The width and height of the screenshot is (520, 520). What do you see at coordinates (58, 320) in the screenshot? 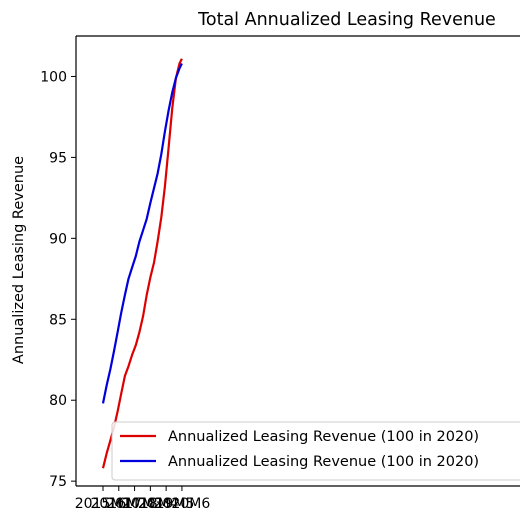
I see `y-tick-label: 85` at bounding box center [58, 320].